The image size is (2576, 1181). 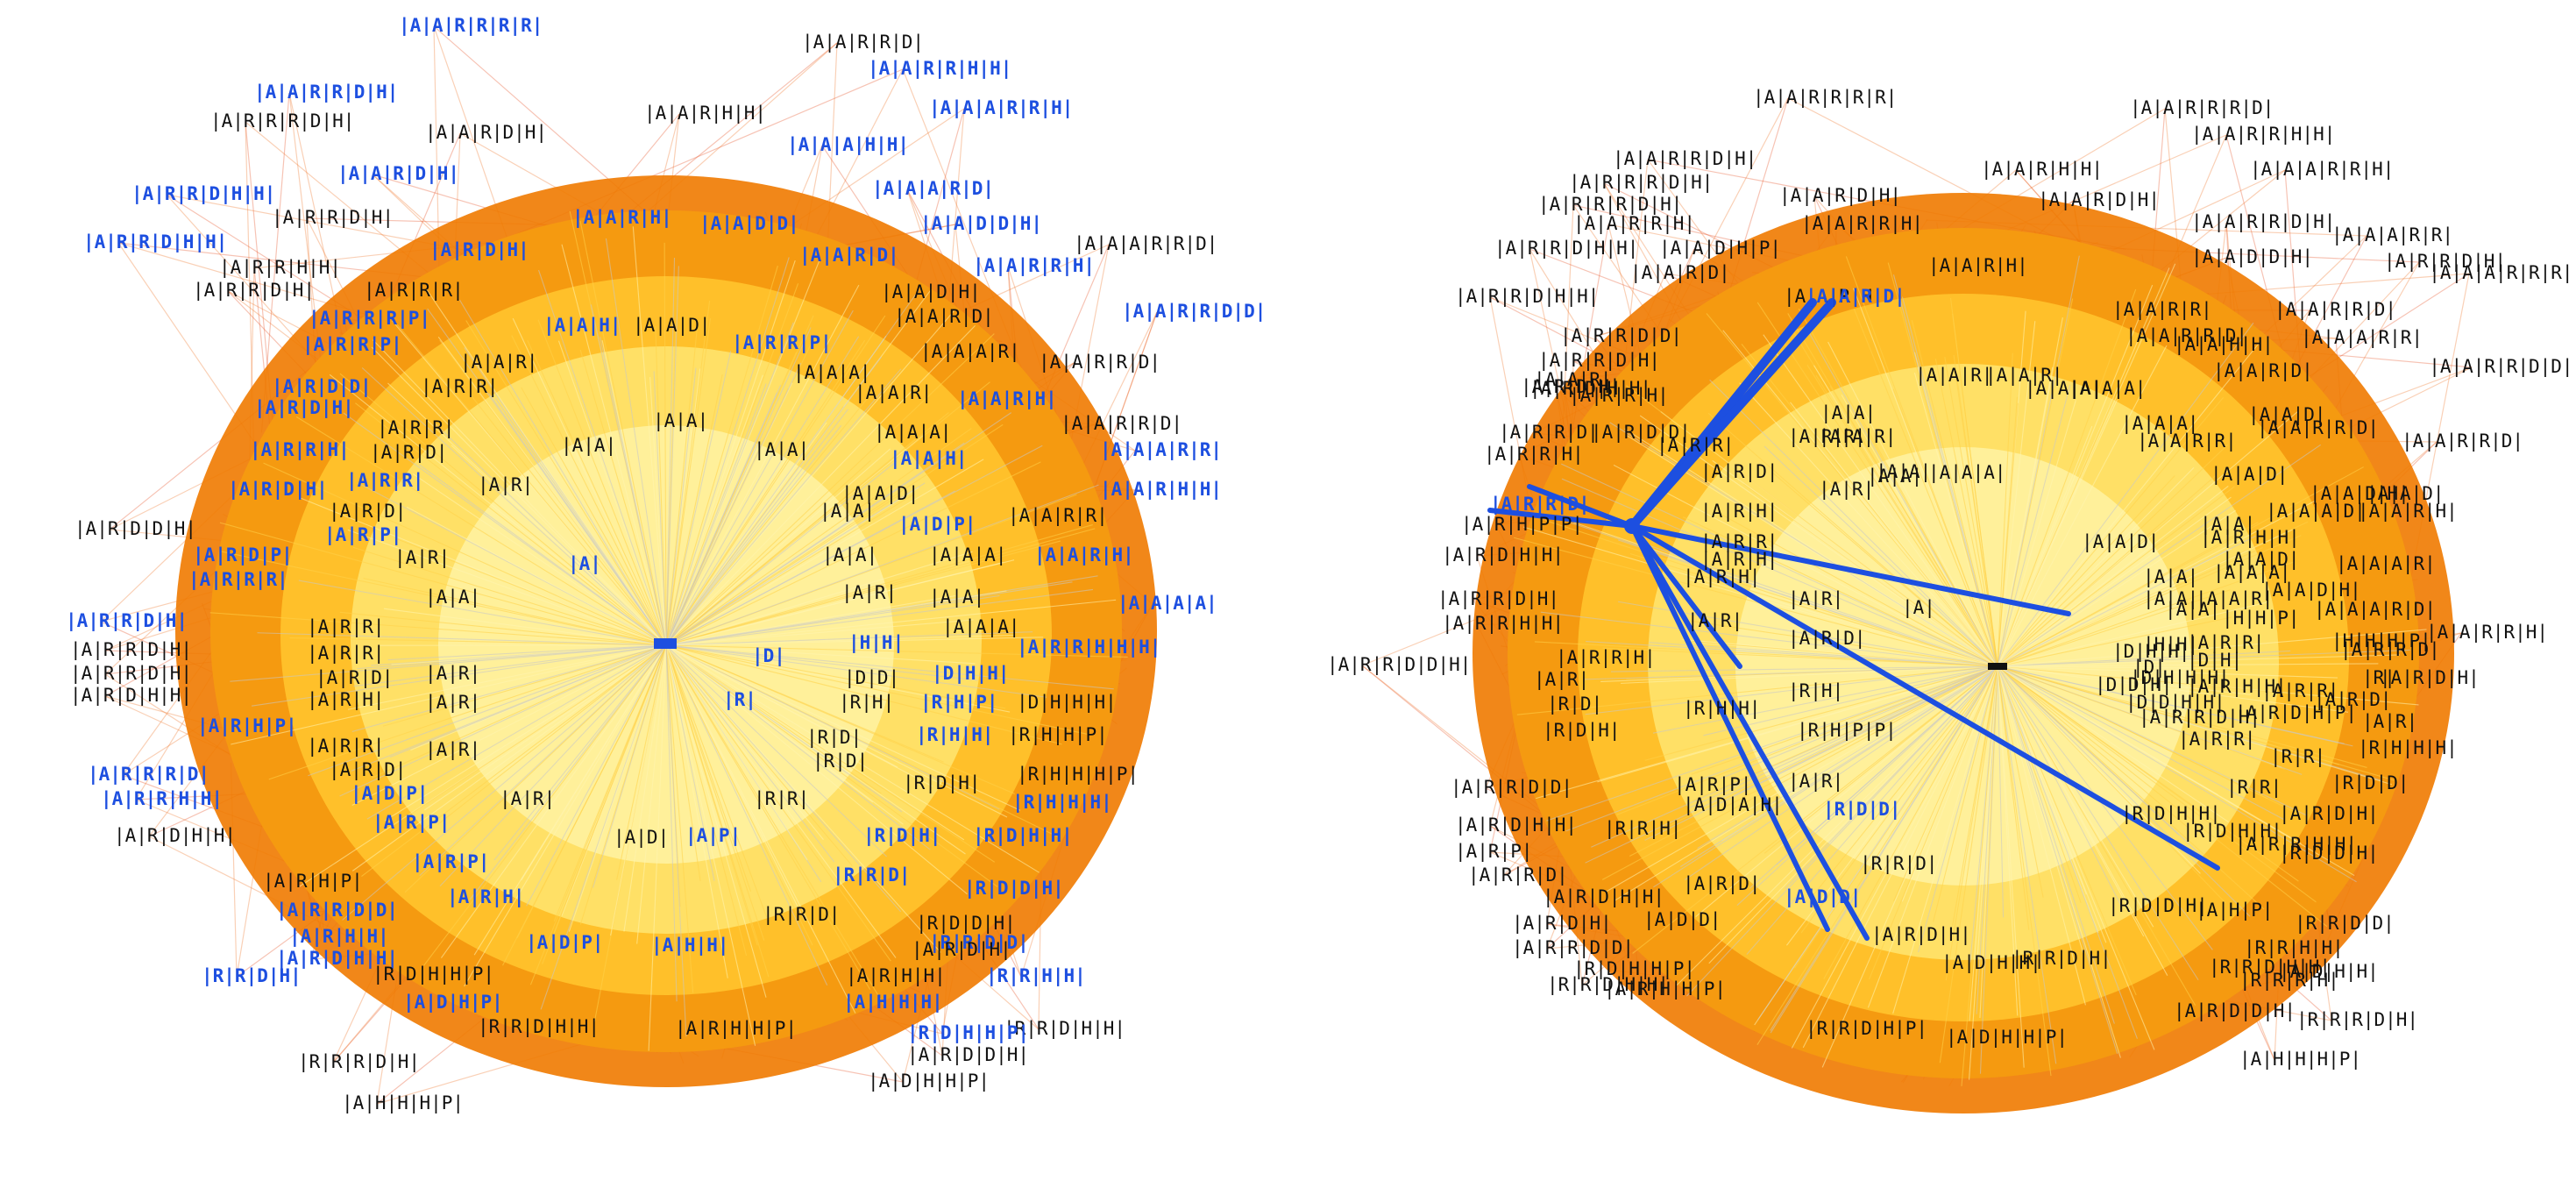 I want to click on node-label: |A|D|H|H|, so click(x=2329, y=972).